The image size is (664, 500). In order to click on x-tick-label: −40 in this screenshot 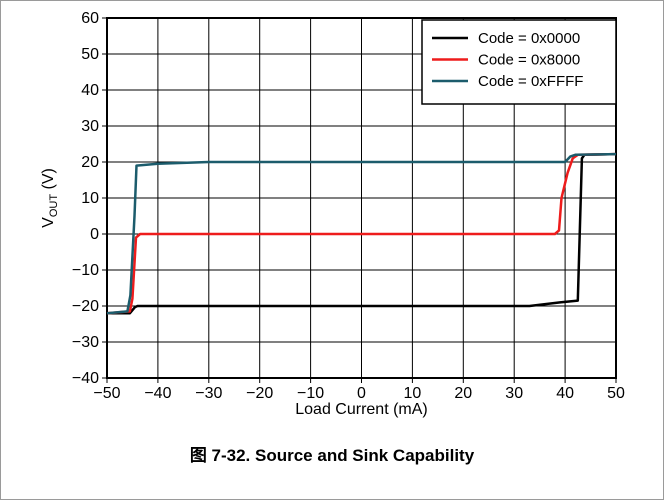, I will do `click(157, 393)`.